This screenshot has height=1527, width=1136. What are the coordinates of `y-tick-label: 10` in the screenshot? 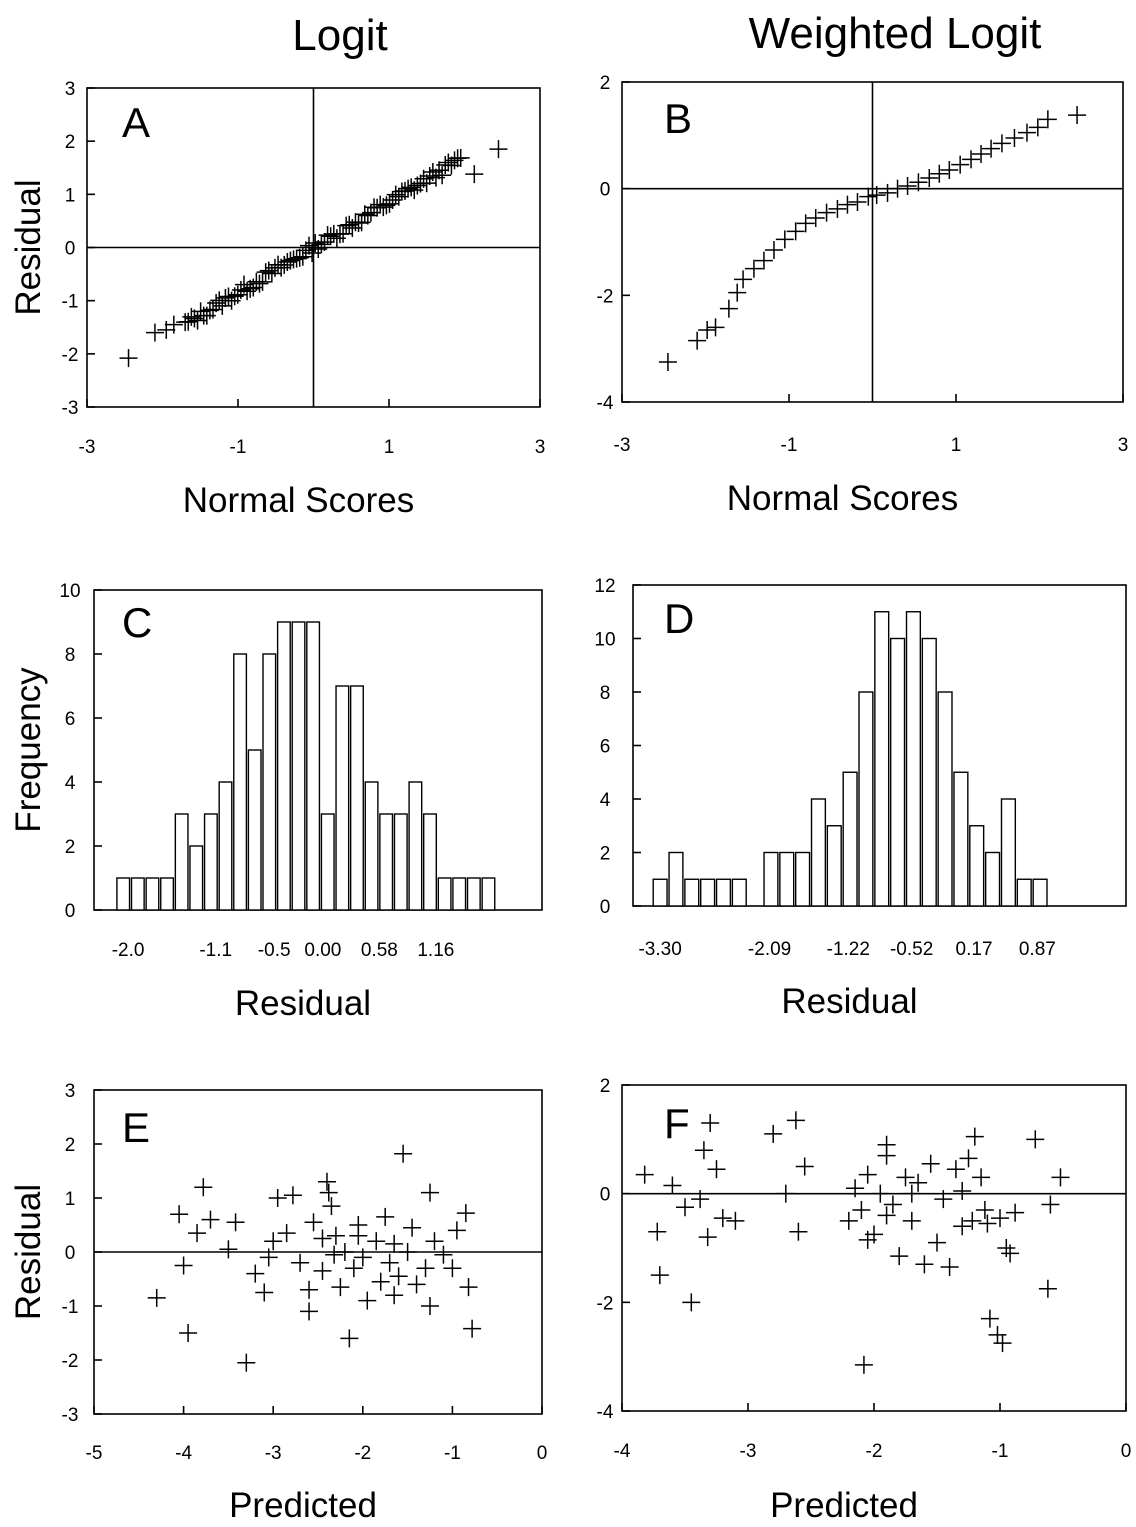 It's located at (604, 640).